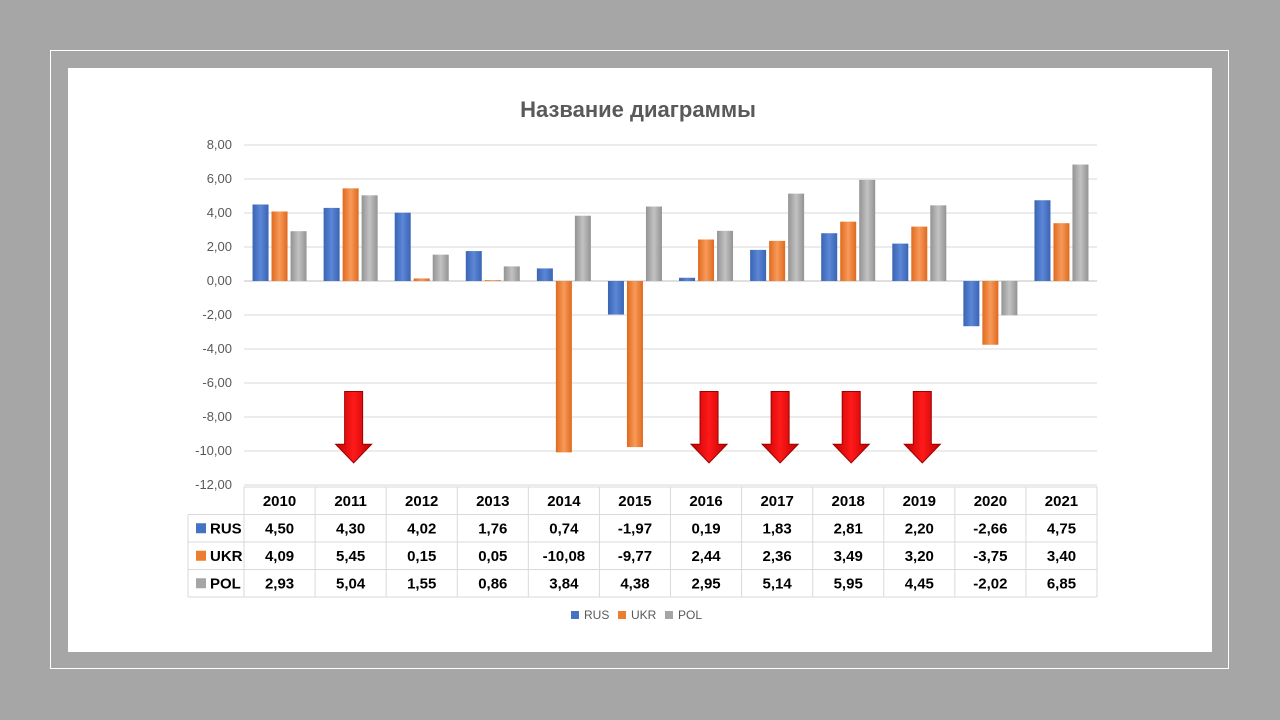 The image size is (1280, 720). I want to click on bar-rus-2011, so click(331, 244).